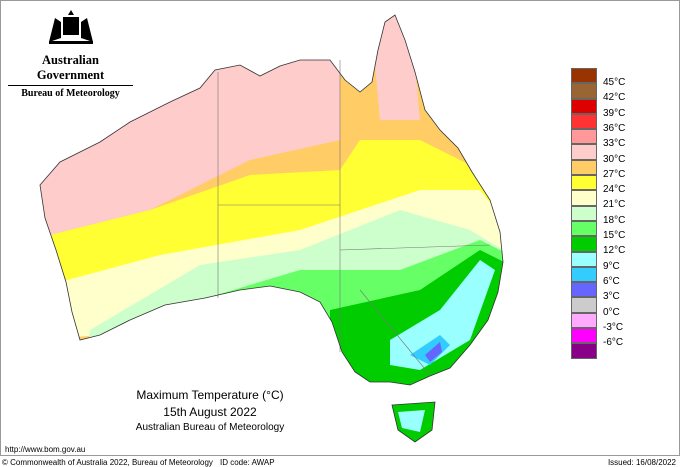  What do you see at coordinates (641, 462) in the screenshot?
I see `issued-date: Issued: 16/08/2022` at bounding box center [641, 462].